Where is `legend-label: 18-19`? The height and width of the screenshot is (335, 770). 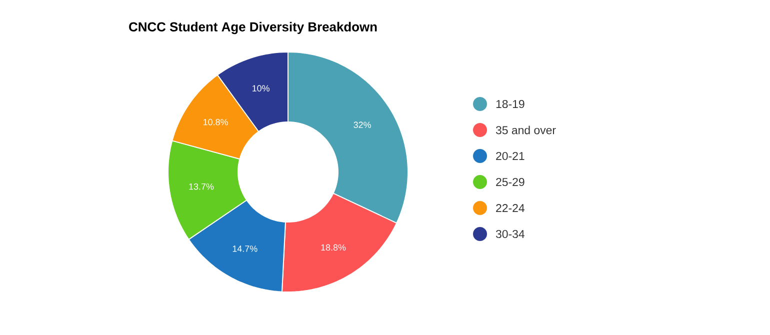 legend-label: 18-19 is located at coordinates (510, 104).